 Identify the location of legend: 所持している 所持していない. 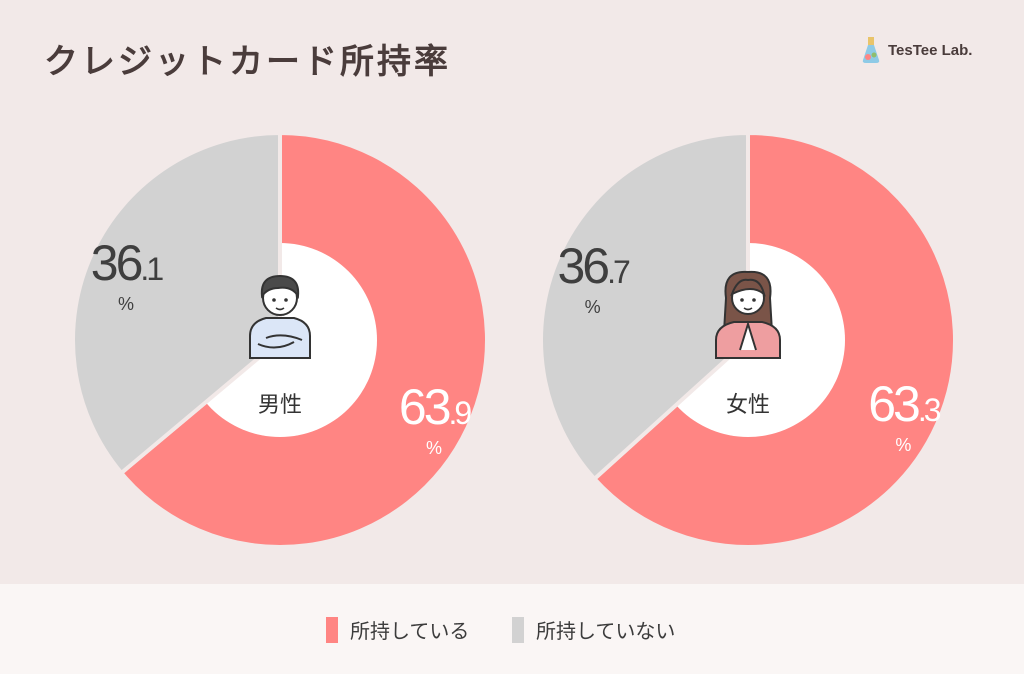
(512, 629).